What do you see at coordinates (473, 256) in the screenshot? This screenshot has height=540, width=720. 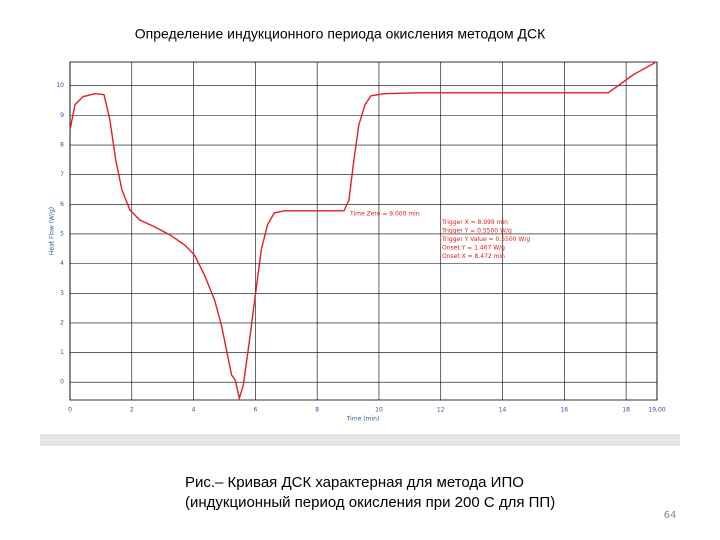 I see `annotation: Onset X = 8.472 min` at bounding box center [473, 256].